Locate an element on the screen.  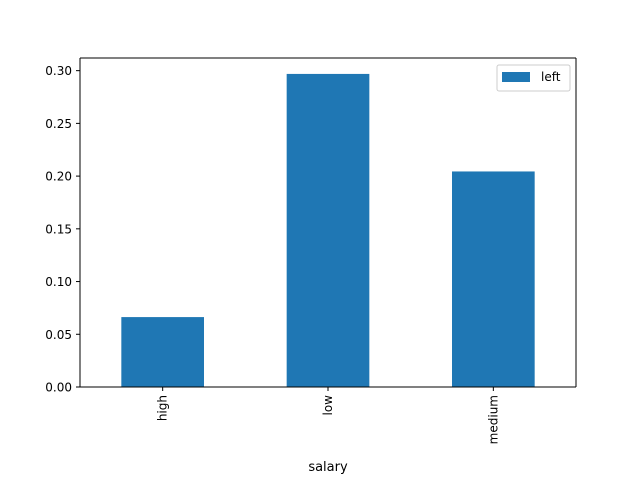
x-axis-label: salary is located at coordinates (328, 467).